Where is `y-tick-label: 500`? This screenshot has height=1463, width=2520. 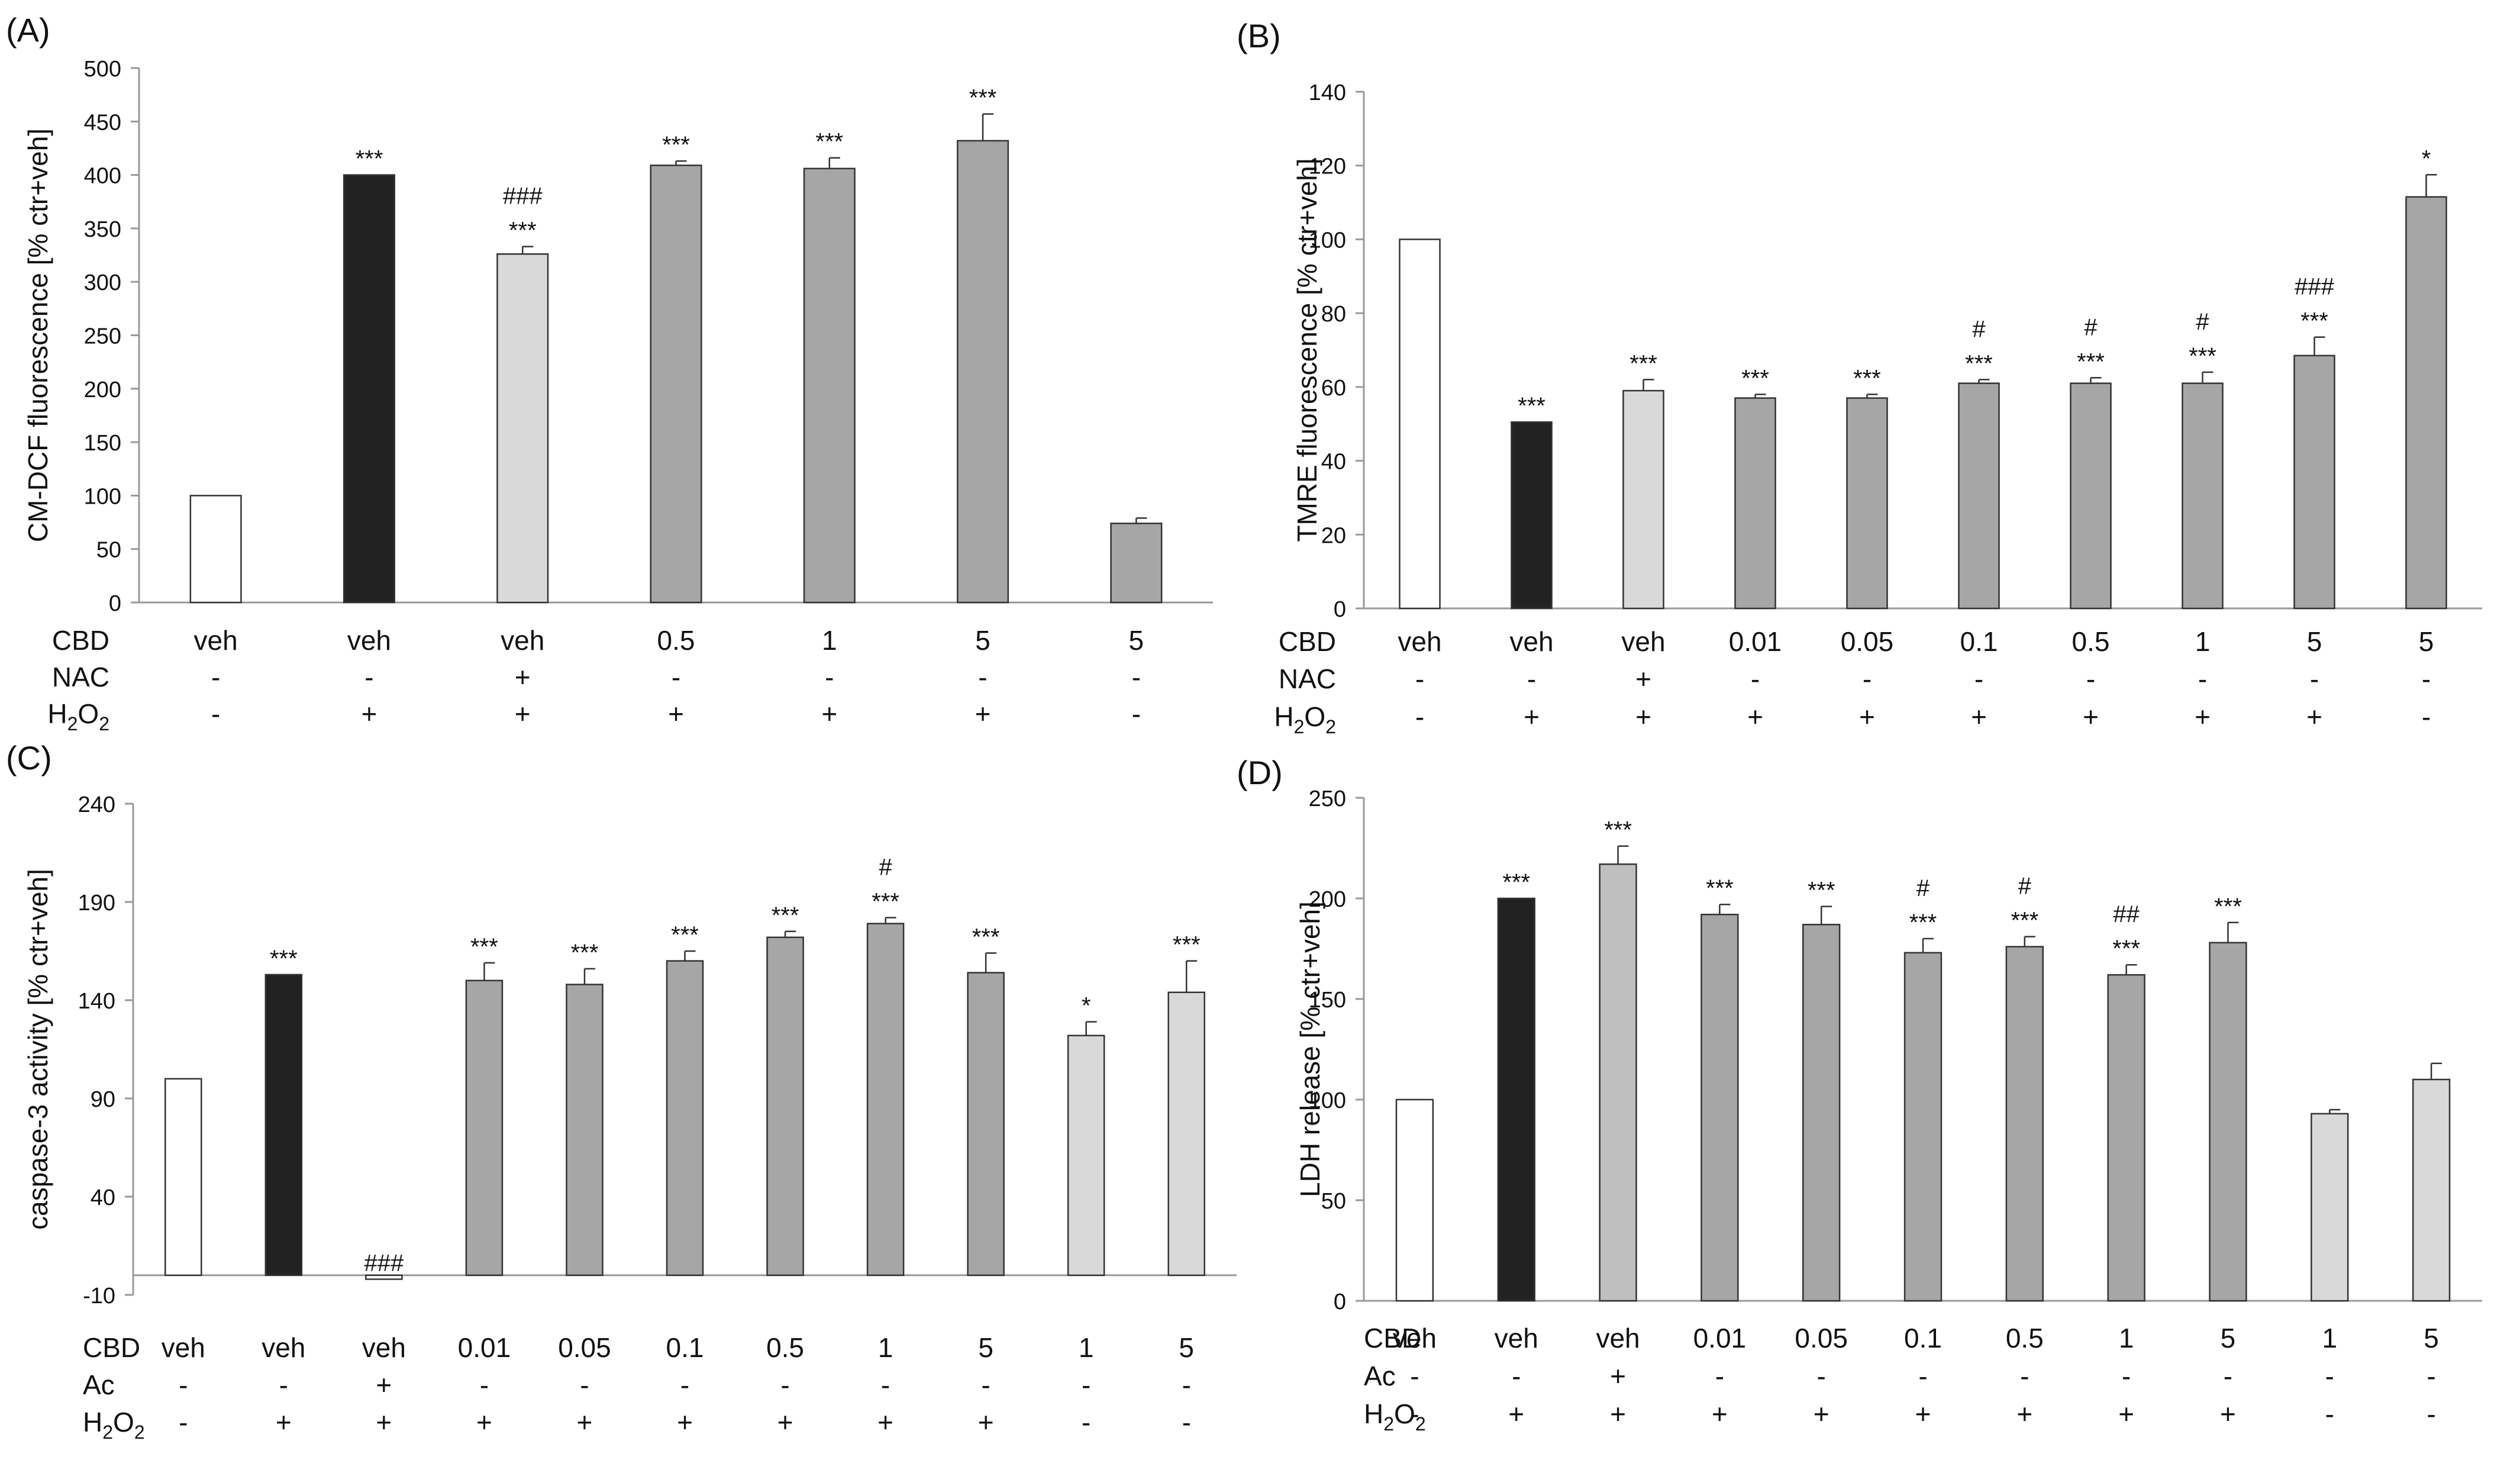 y-tick-label: 500 is located at coordinates (102, 69).